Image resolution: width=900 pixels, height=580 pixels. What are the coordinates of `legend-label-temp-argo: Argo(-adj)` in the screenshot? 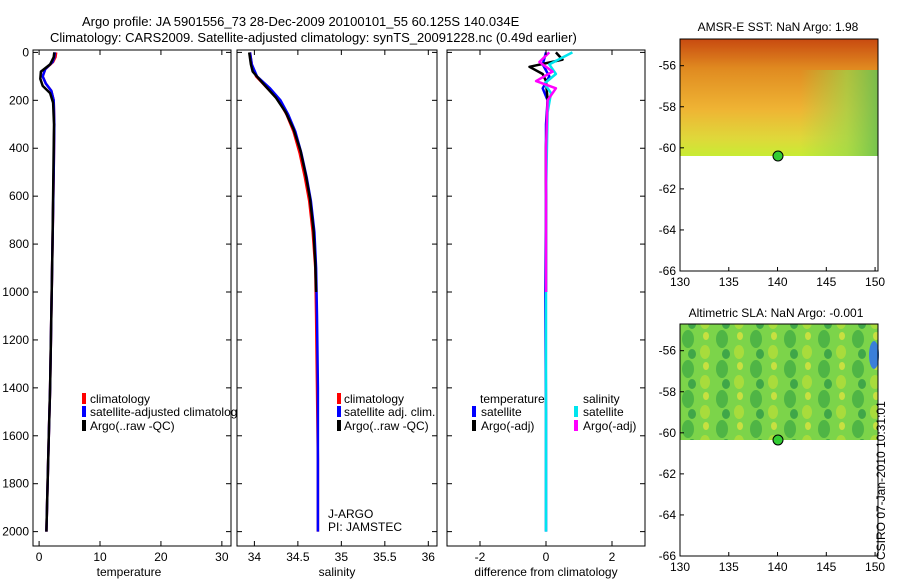 It's located at (507, 426).